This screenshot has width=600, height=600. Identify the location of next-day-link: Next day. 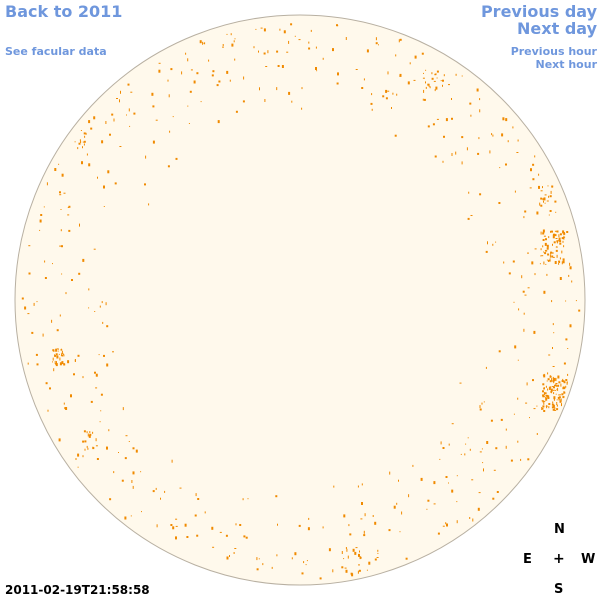
(557, 28).